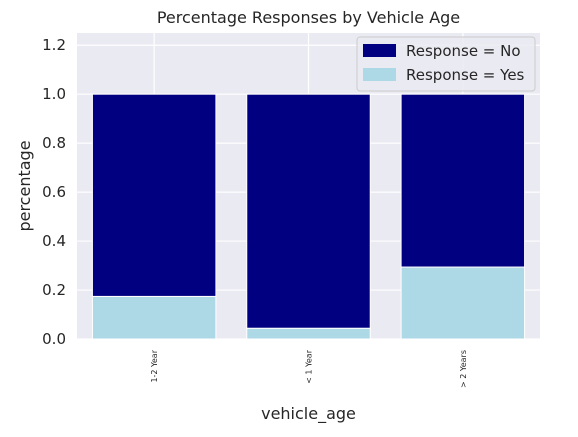  I want to click on x-tick-label: > 2 Years, so click(463, 369).